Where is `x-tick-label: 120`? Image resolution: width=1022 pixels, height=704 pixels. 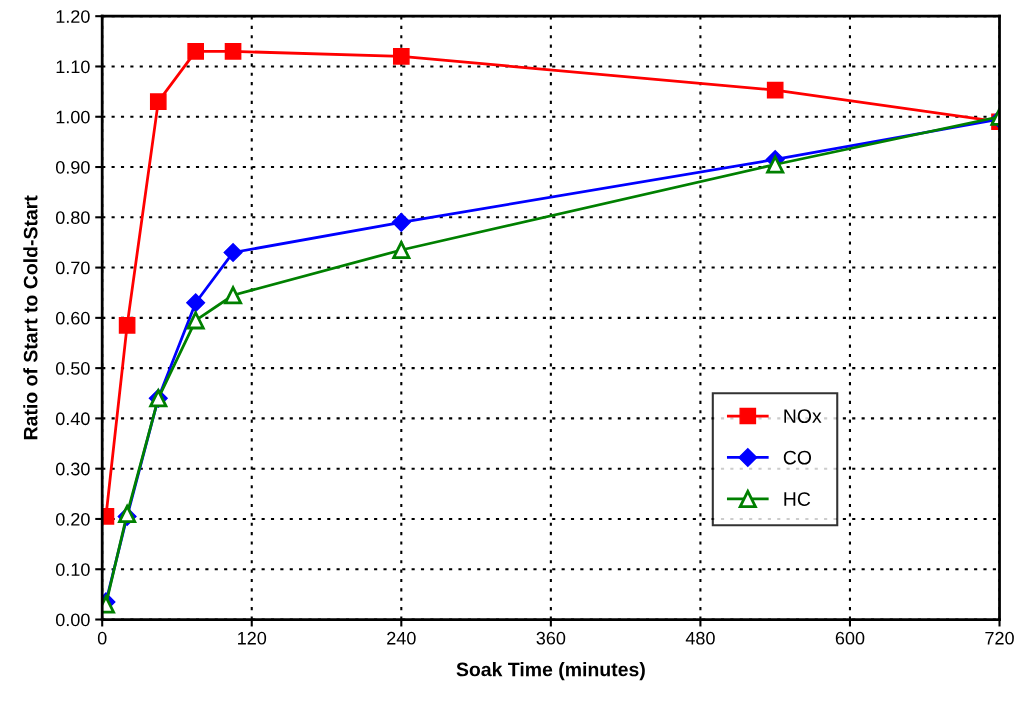
x-tick-label: 120 is located at coordinates (252, 638).